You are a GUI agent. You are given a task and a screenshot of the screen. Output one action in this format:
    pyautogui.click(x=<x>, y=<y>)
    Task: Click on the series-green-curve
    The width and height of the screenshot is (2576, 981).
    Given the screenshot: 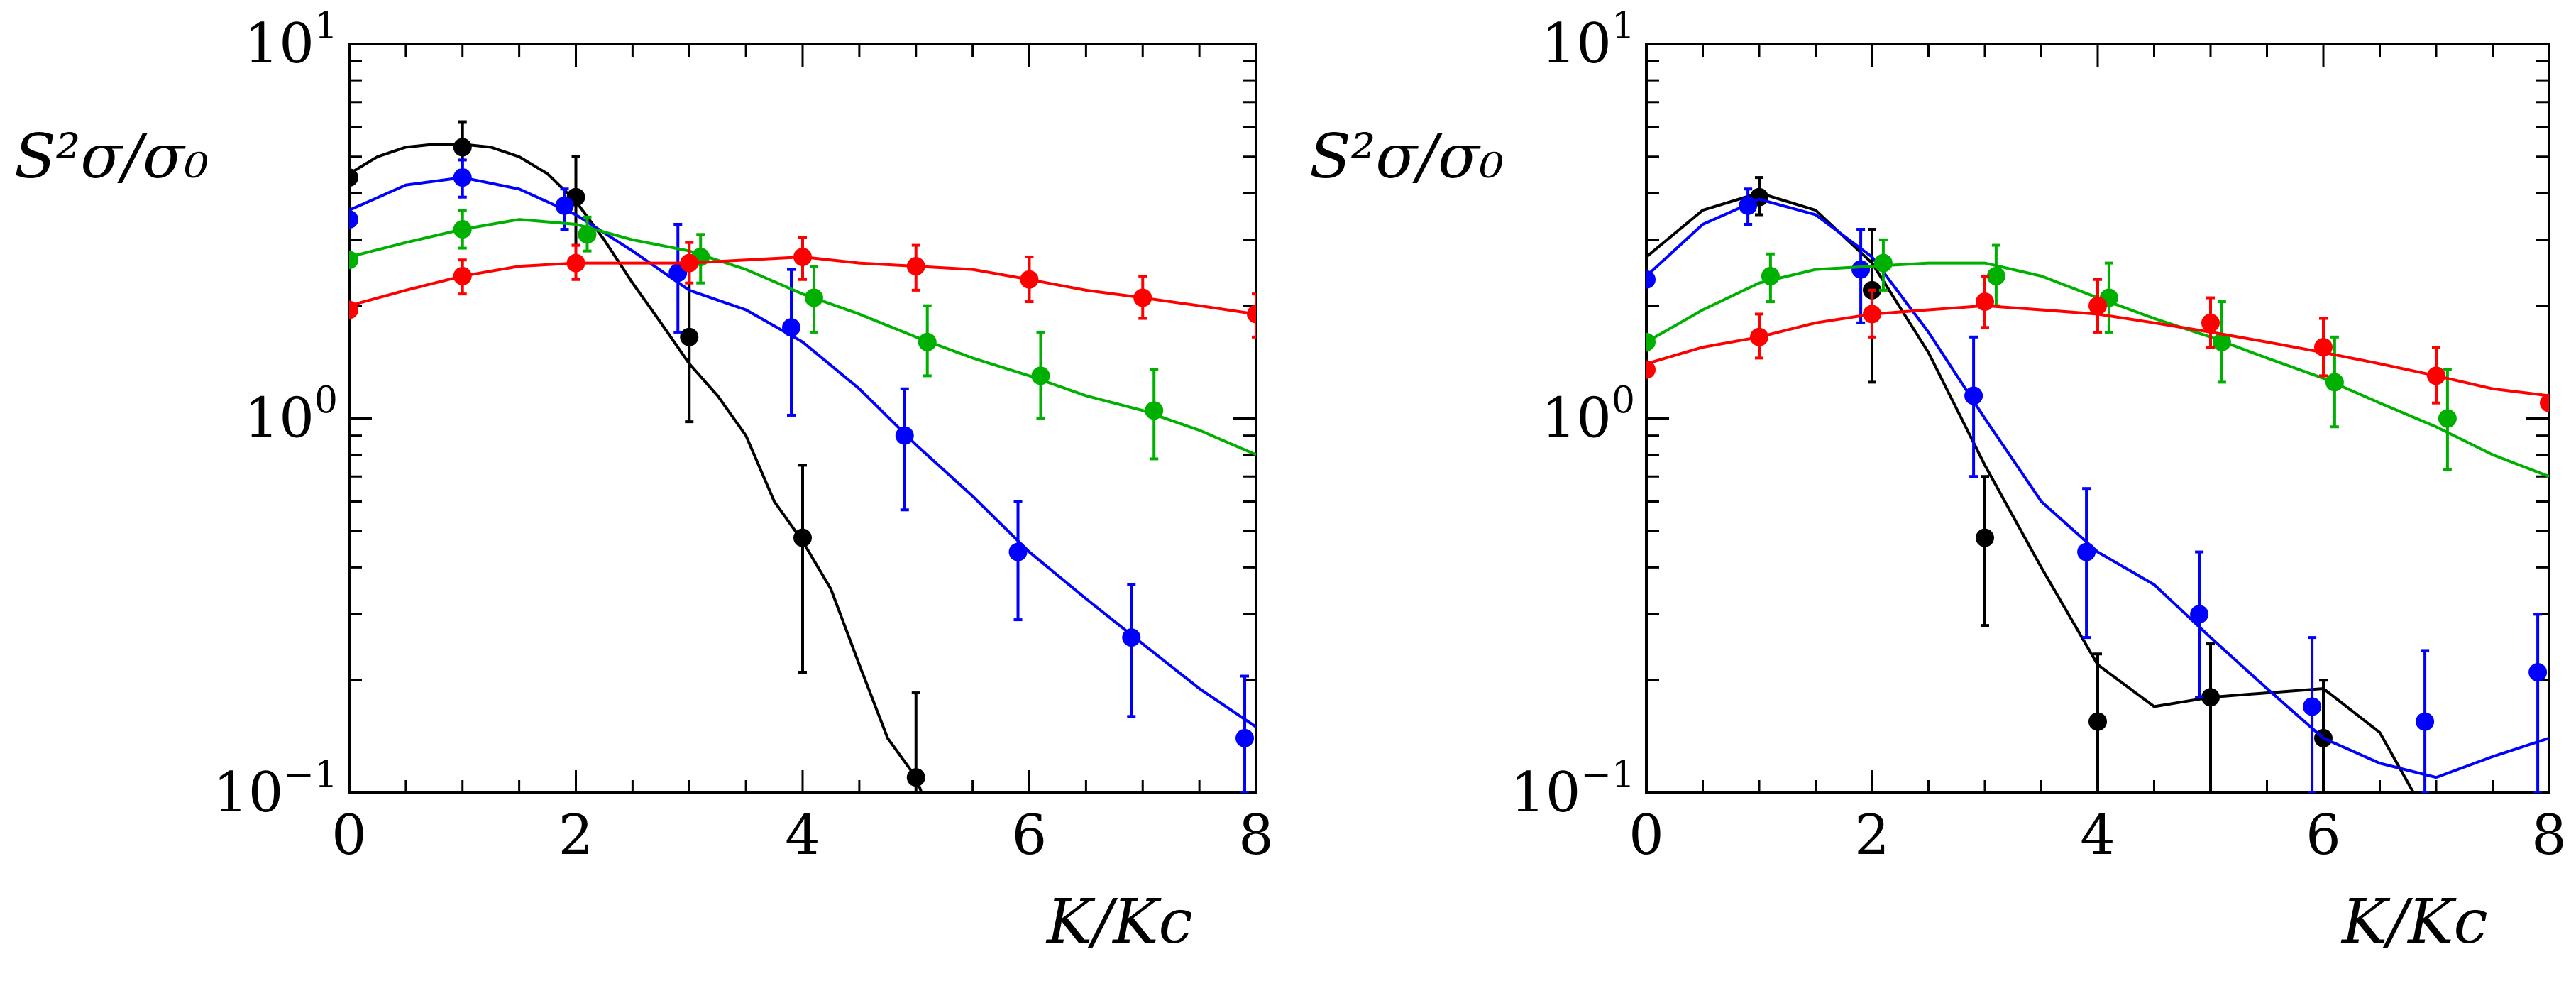 What is the action you would take?
    pyautogui.click(x=802, y=337)
    